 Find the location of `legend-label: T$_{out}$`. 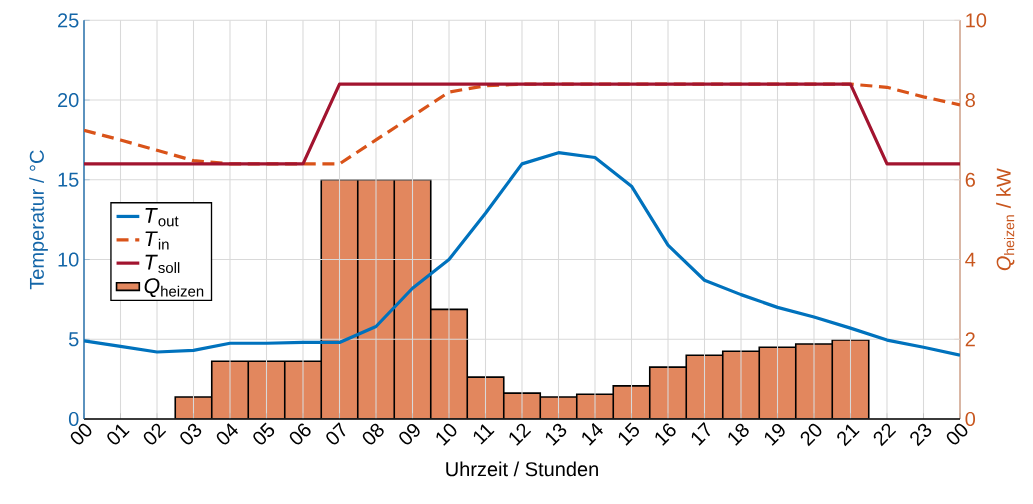

legend-label: T$_{out}$ is located at coordinates (162, 217).